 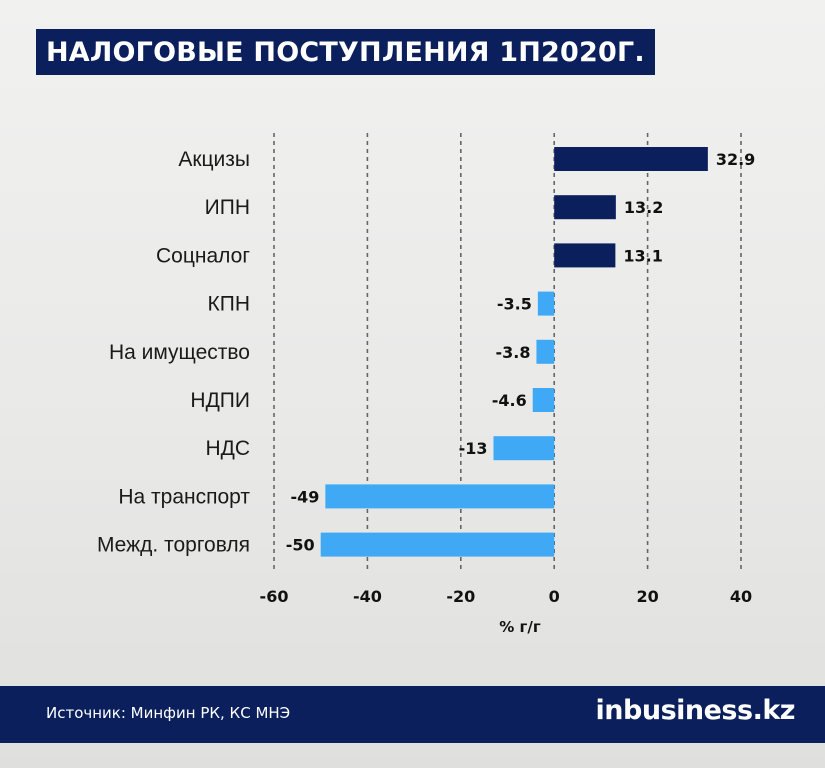 I want to click on data-label: -3.8, so click(x=512, y=352).